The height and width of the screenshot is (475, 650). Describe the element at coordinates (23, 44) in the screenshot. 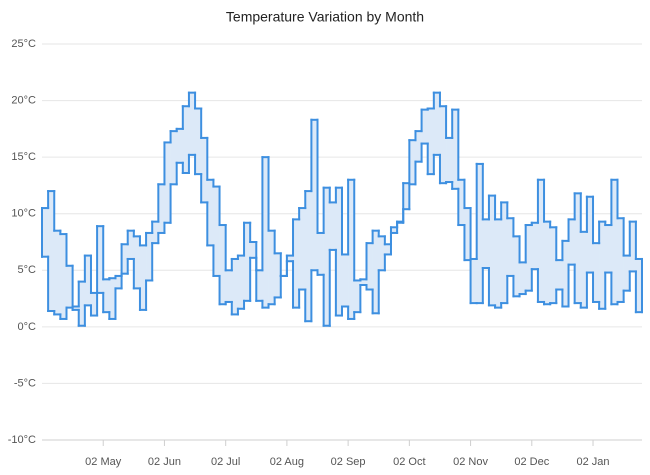

I see `y-tick-label: 25°C` at that location.